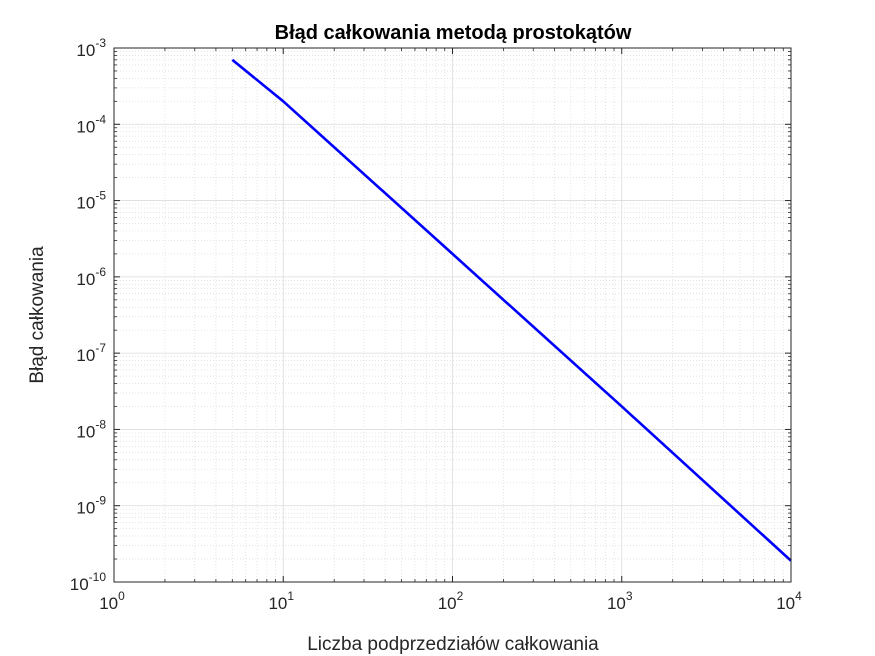  What do you see at coordinates (91, 277) in the screenshot?
I see `y-tick-label: 10⁻⁶` at bounding box center [91, 277].